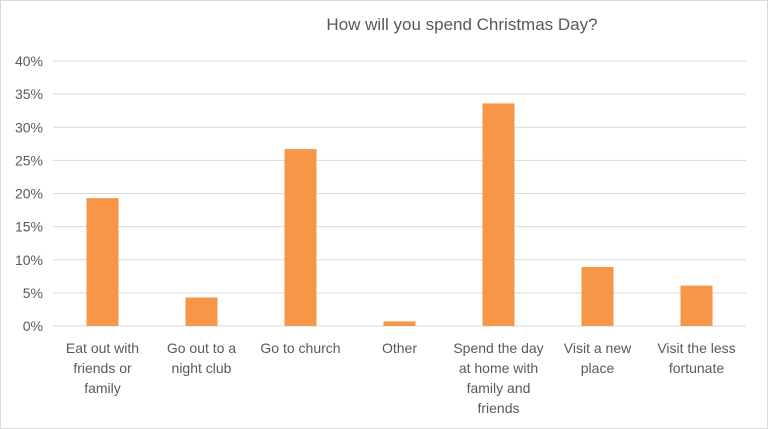  What do you see at coordinates (696, 358) in the screenshot?
I see `x-category-label: Visit the less fortunate` at bounding box center [696, 358].